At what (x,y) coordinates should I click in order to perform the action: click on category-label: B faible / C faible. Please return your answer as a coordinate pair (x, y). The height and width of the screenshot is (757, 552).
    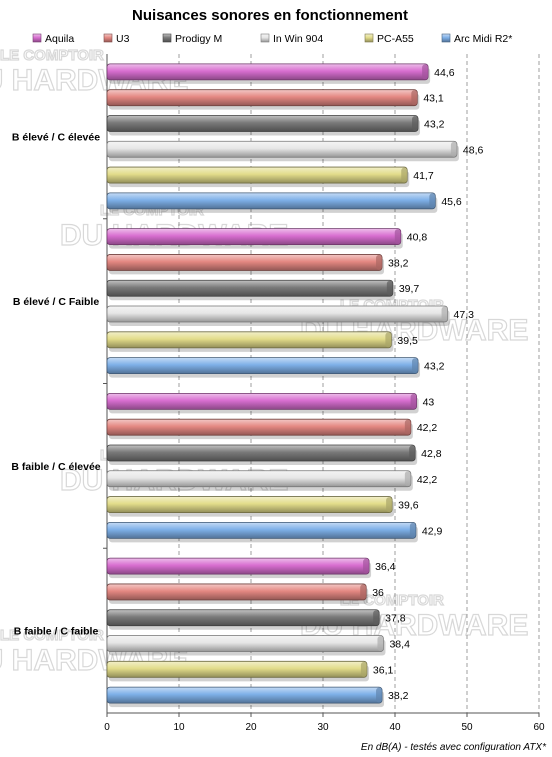
    Looking at the image, I should click on (56, 632).